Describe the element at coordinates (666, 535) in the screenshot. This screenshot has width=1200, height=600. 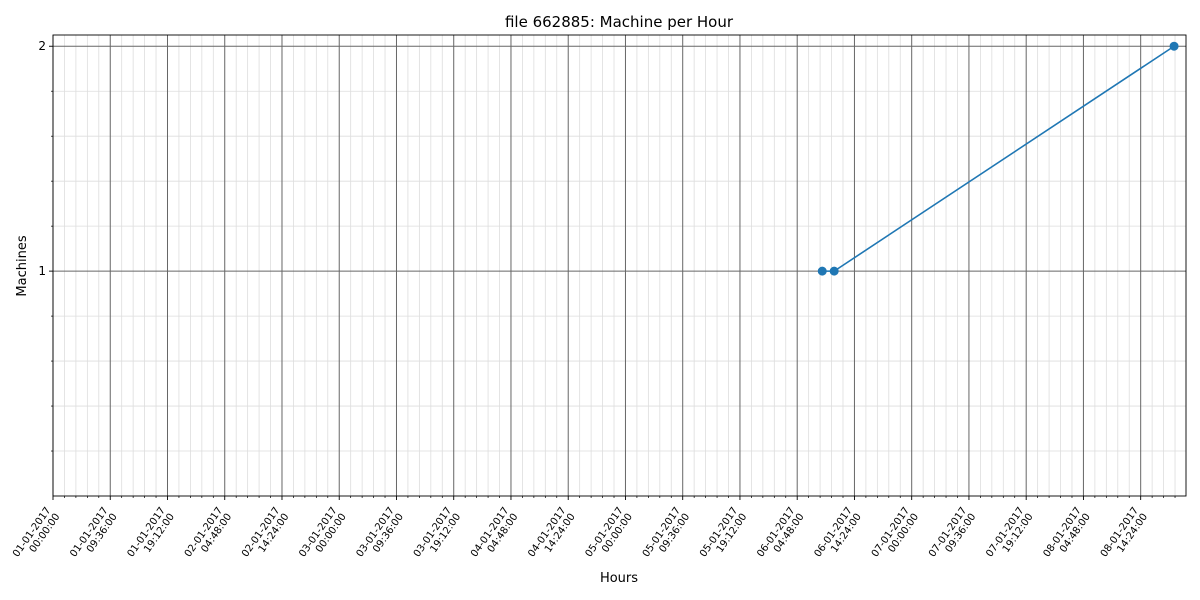
I see `x-tick-label: 05-01-201709:36:00` at that location.